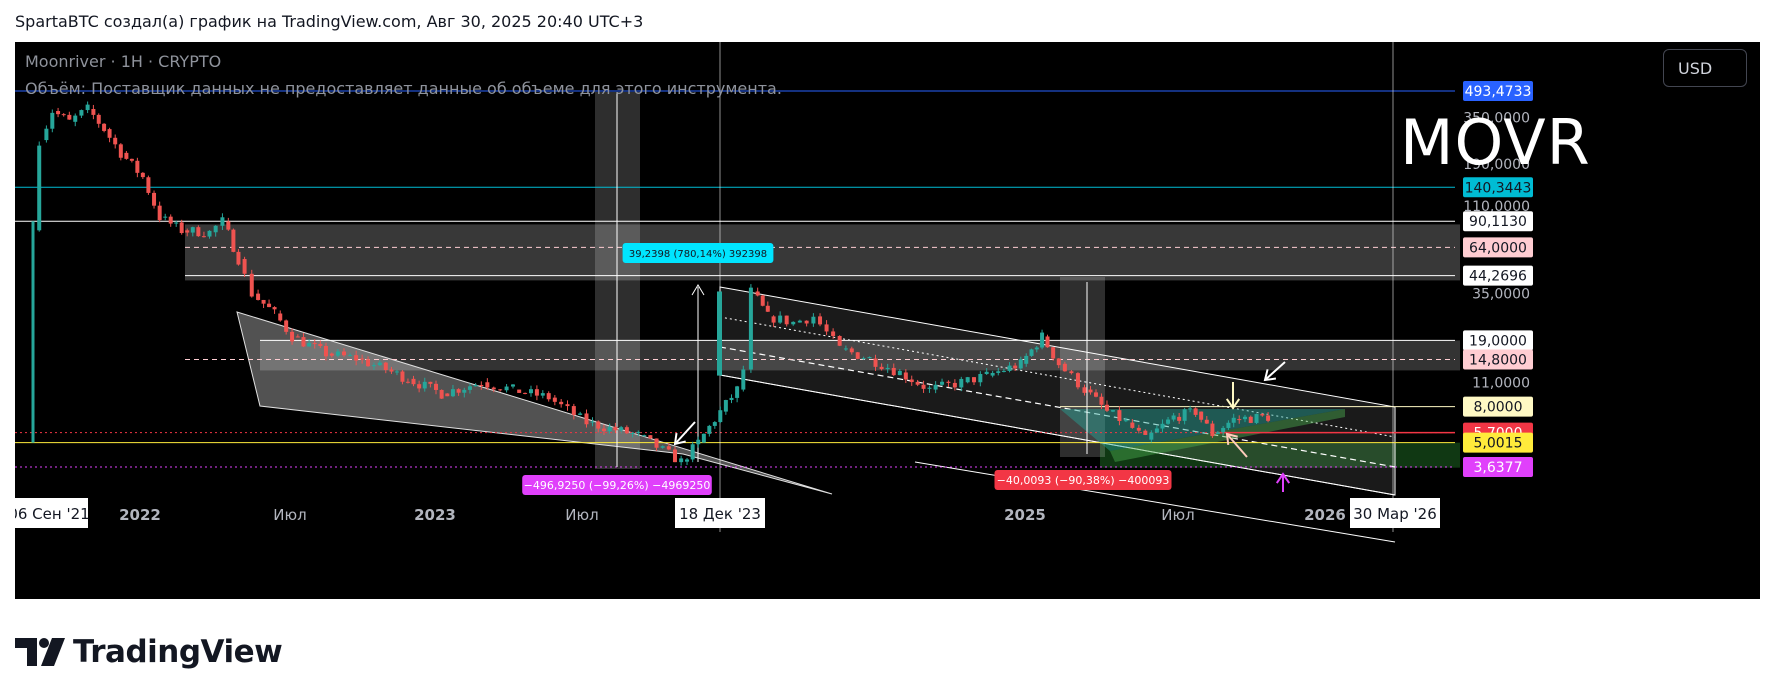  What do you see at coordinates (1496, 118) in the screenshot?
I see `y-tick-label-0: 350,0000` at bounding box center [1496, 118].